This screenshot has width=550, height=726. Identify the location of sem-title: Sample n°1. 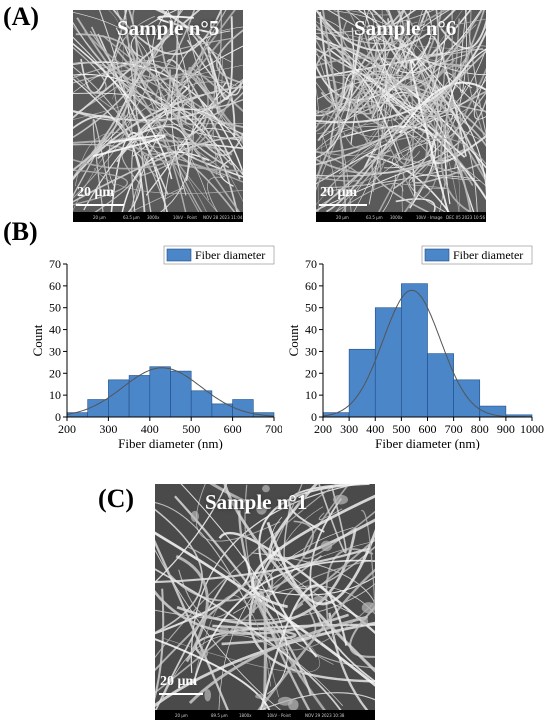
(256, 502).